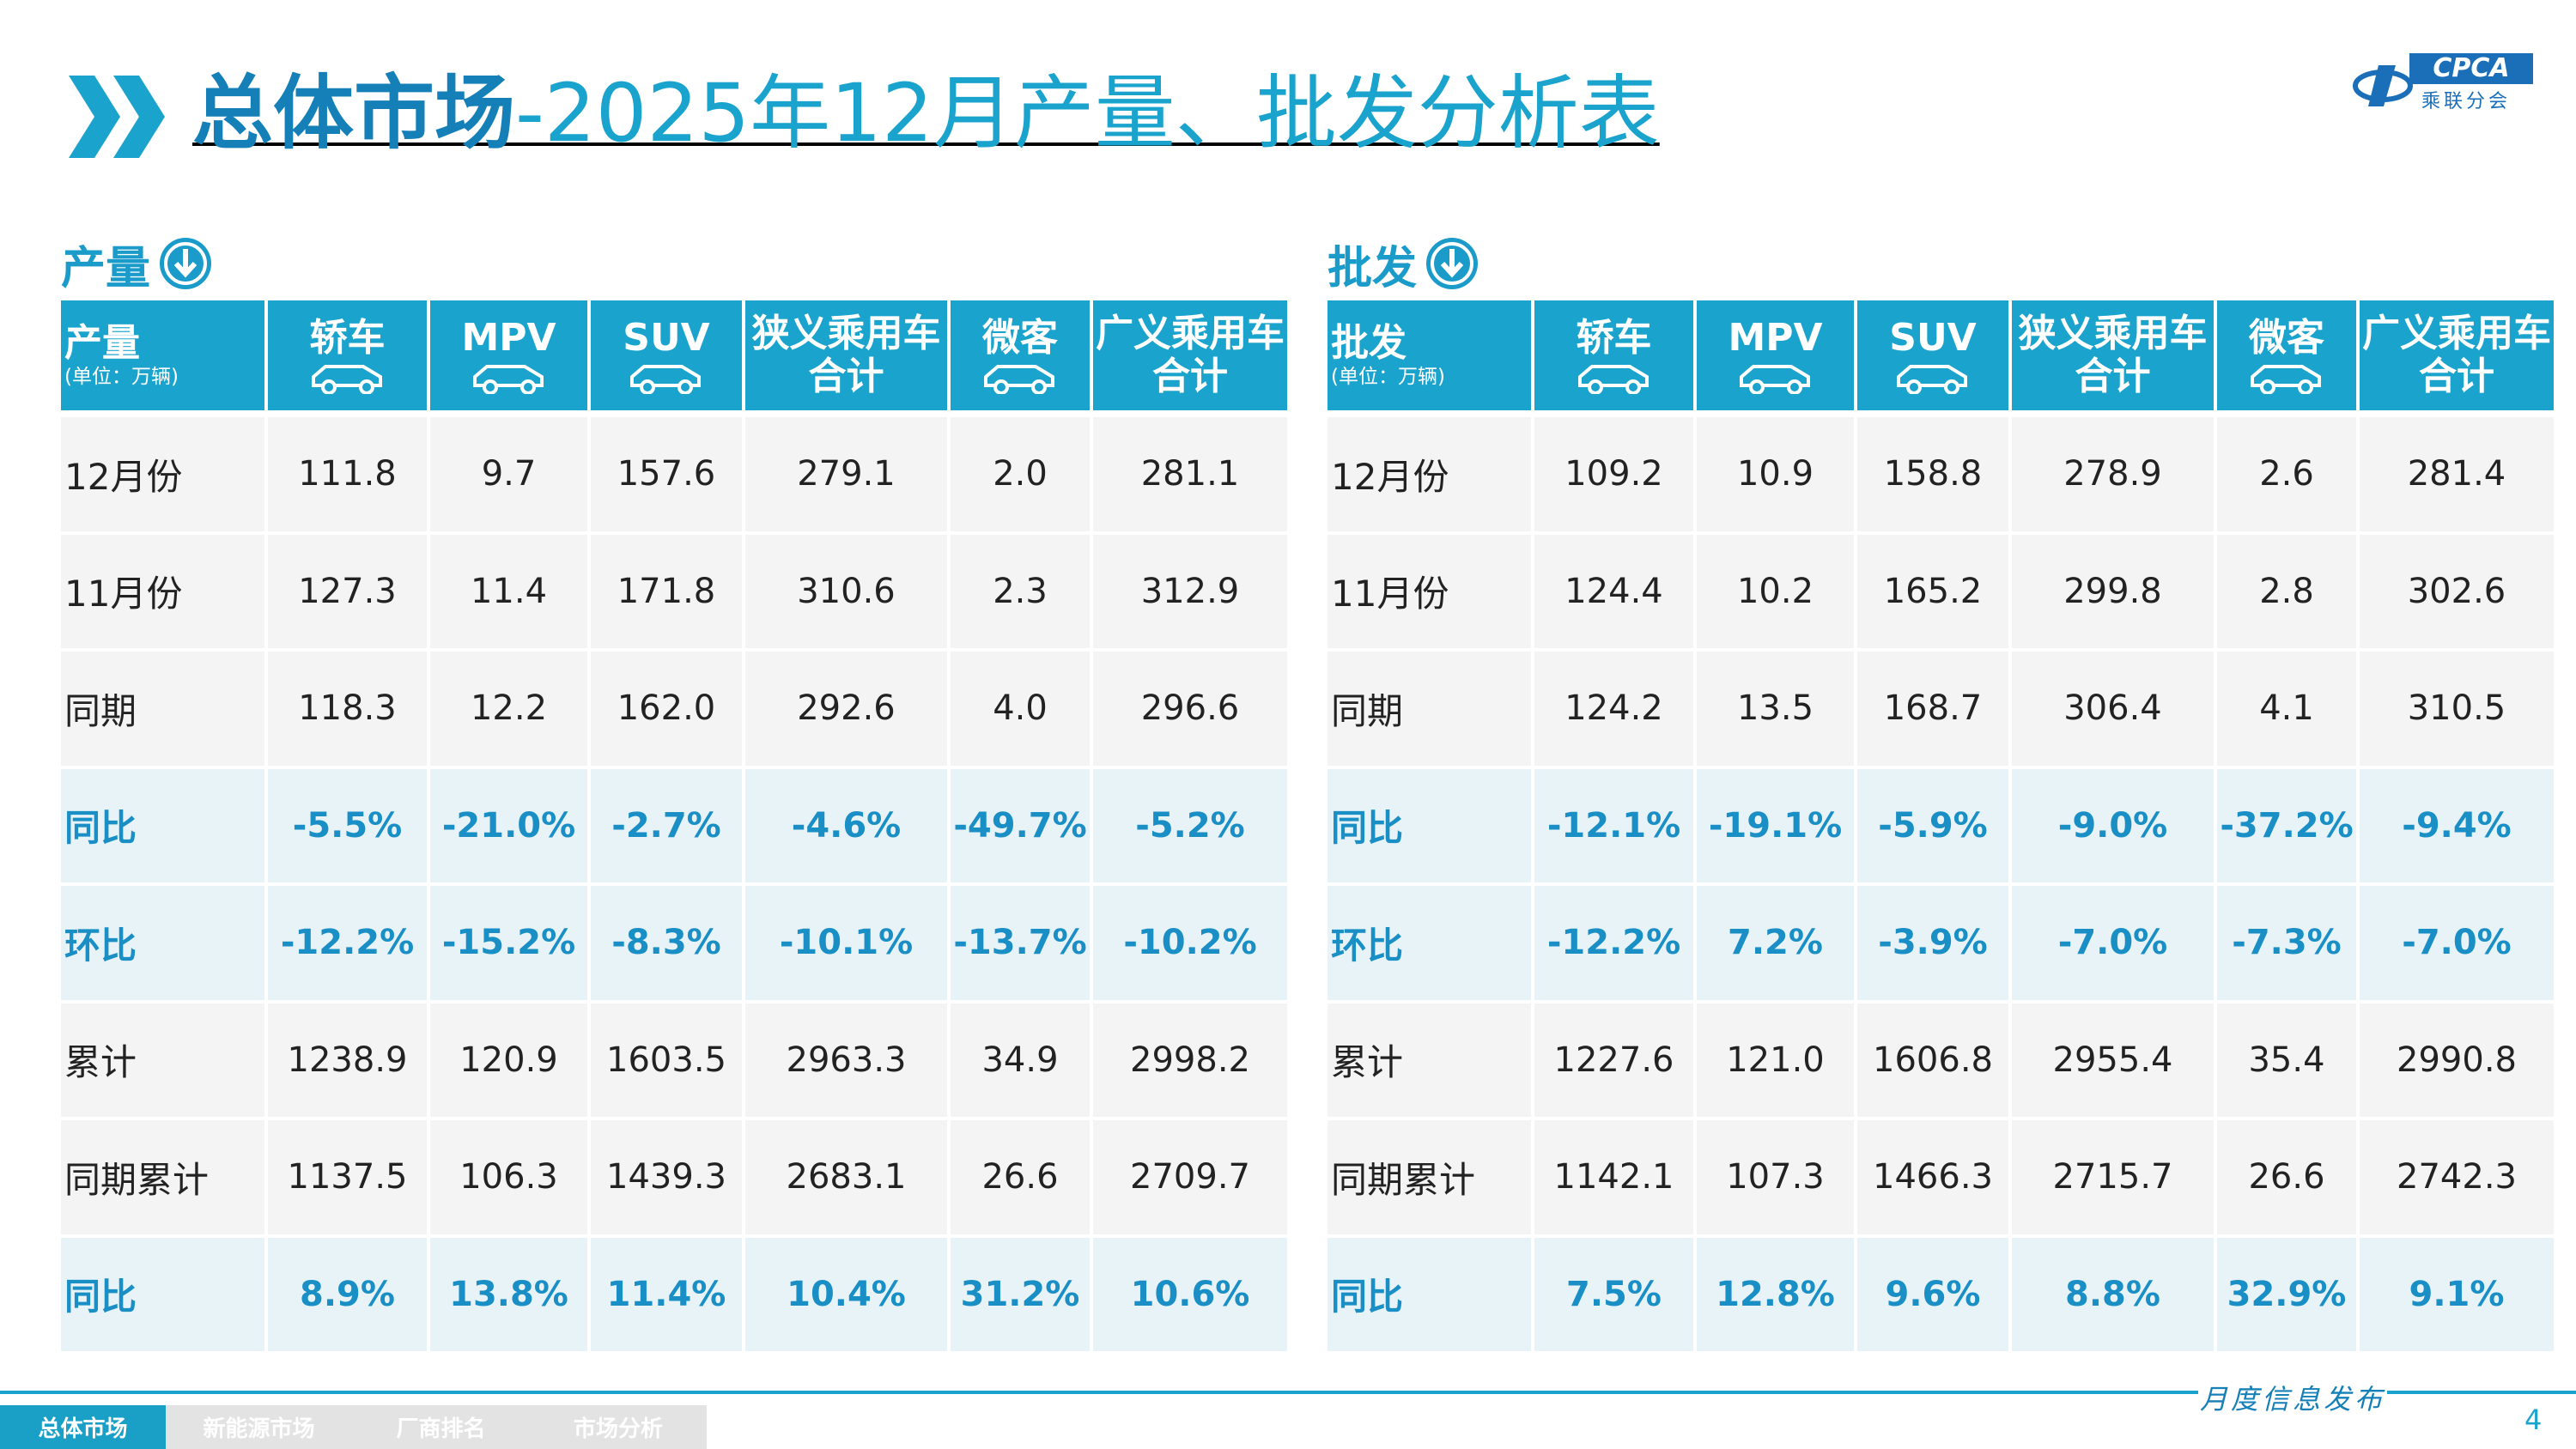 The width and height of the screenshot is (2576, 1449). I want to click on table-cell: 278.9, so click(2113, 474).